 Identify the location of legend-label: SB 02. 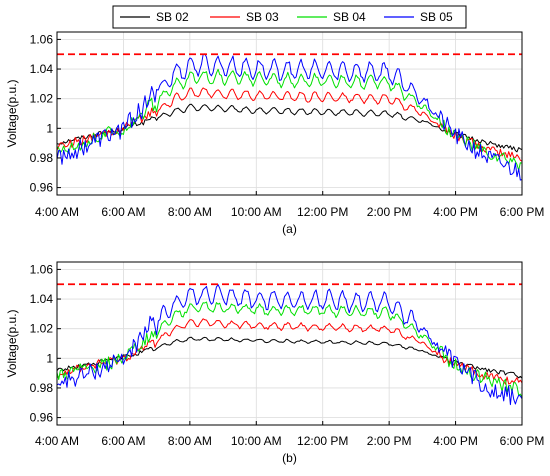
(172, 17).